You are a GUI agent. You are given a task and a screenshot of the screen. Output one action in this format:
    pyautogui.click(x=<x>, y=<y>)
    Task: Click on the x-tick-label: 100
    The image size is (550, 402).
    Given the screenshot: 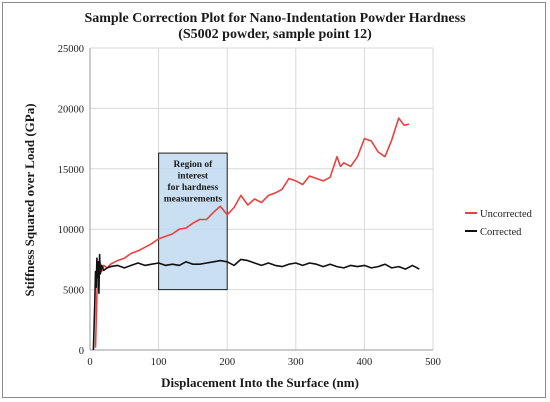 What is the action you would take?
    pyautogui.click(x=159, y=362)
    